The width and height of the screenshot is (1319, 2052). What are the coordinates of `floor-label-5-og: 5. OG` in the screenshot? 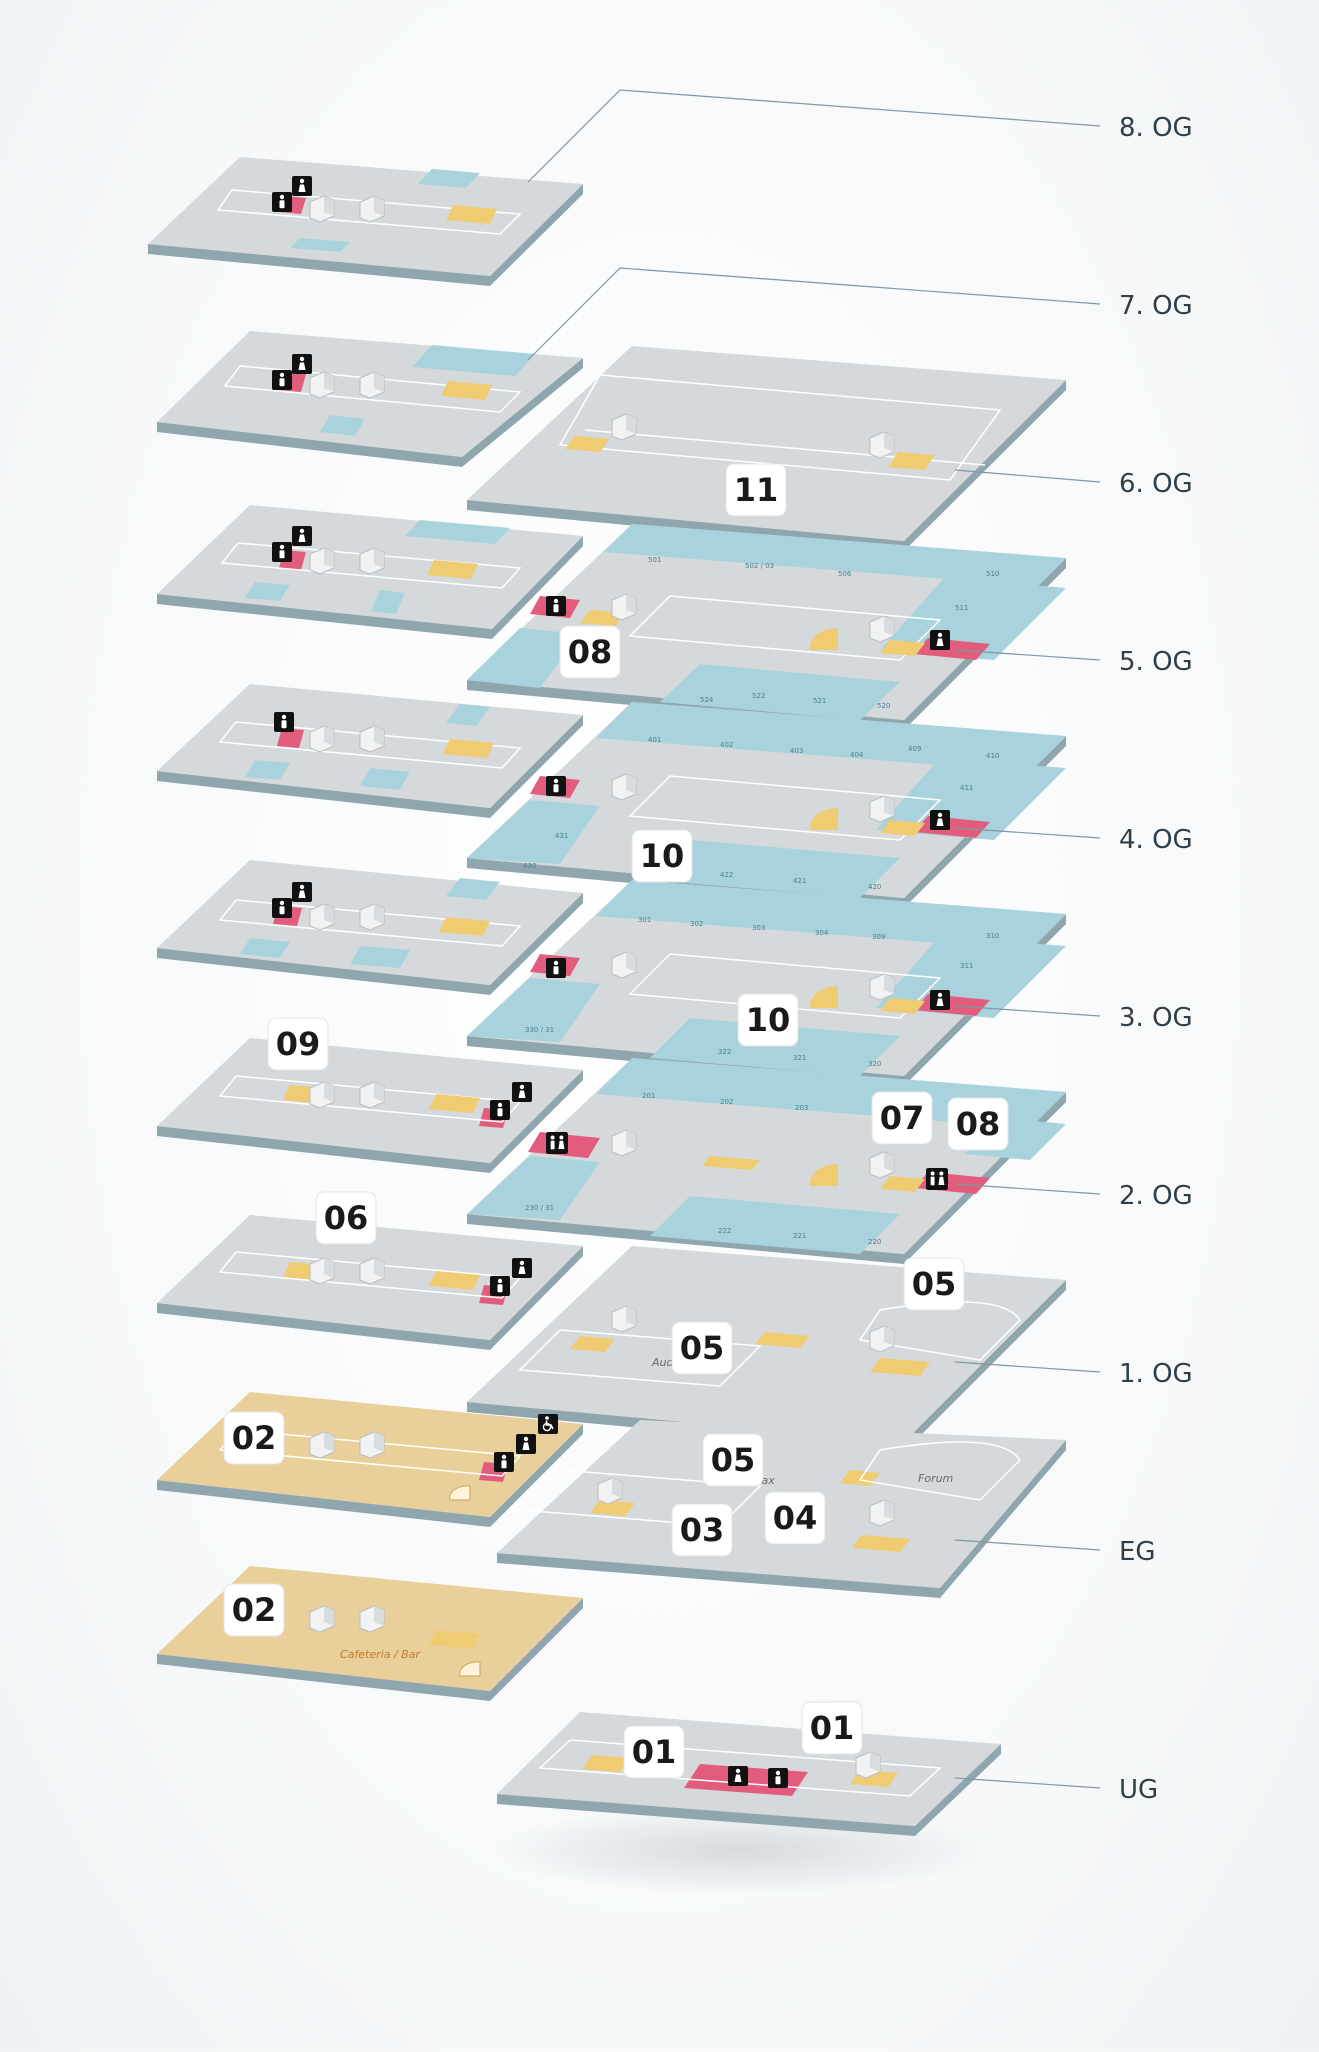 It's located at (1156, 662).